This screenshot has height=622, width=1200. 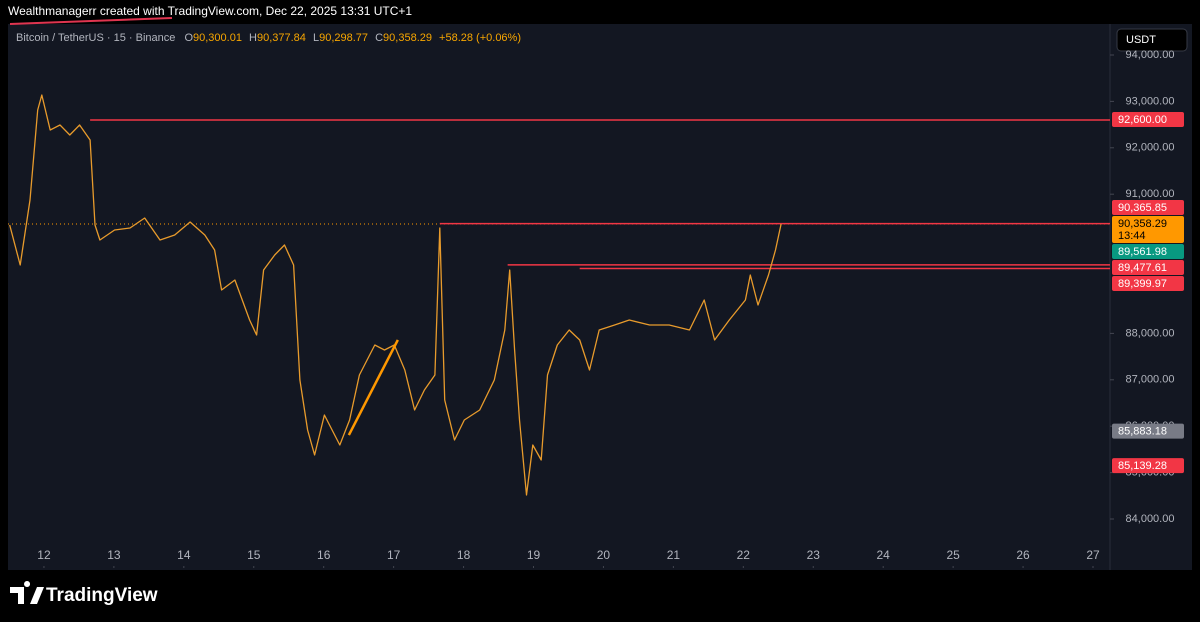 What do you see at coordinates (464, 555) in the screenshot?
I see `x-tick-label: 18` at bounding box center [464, 555].